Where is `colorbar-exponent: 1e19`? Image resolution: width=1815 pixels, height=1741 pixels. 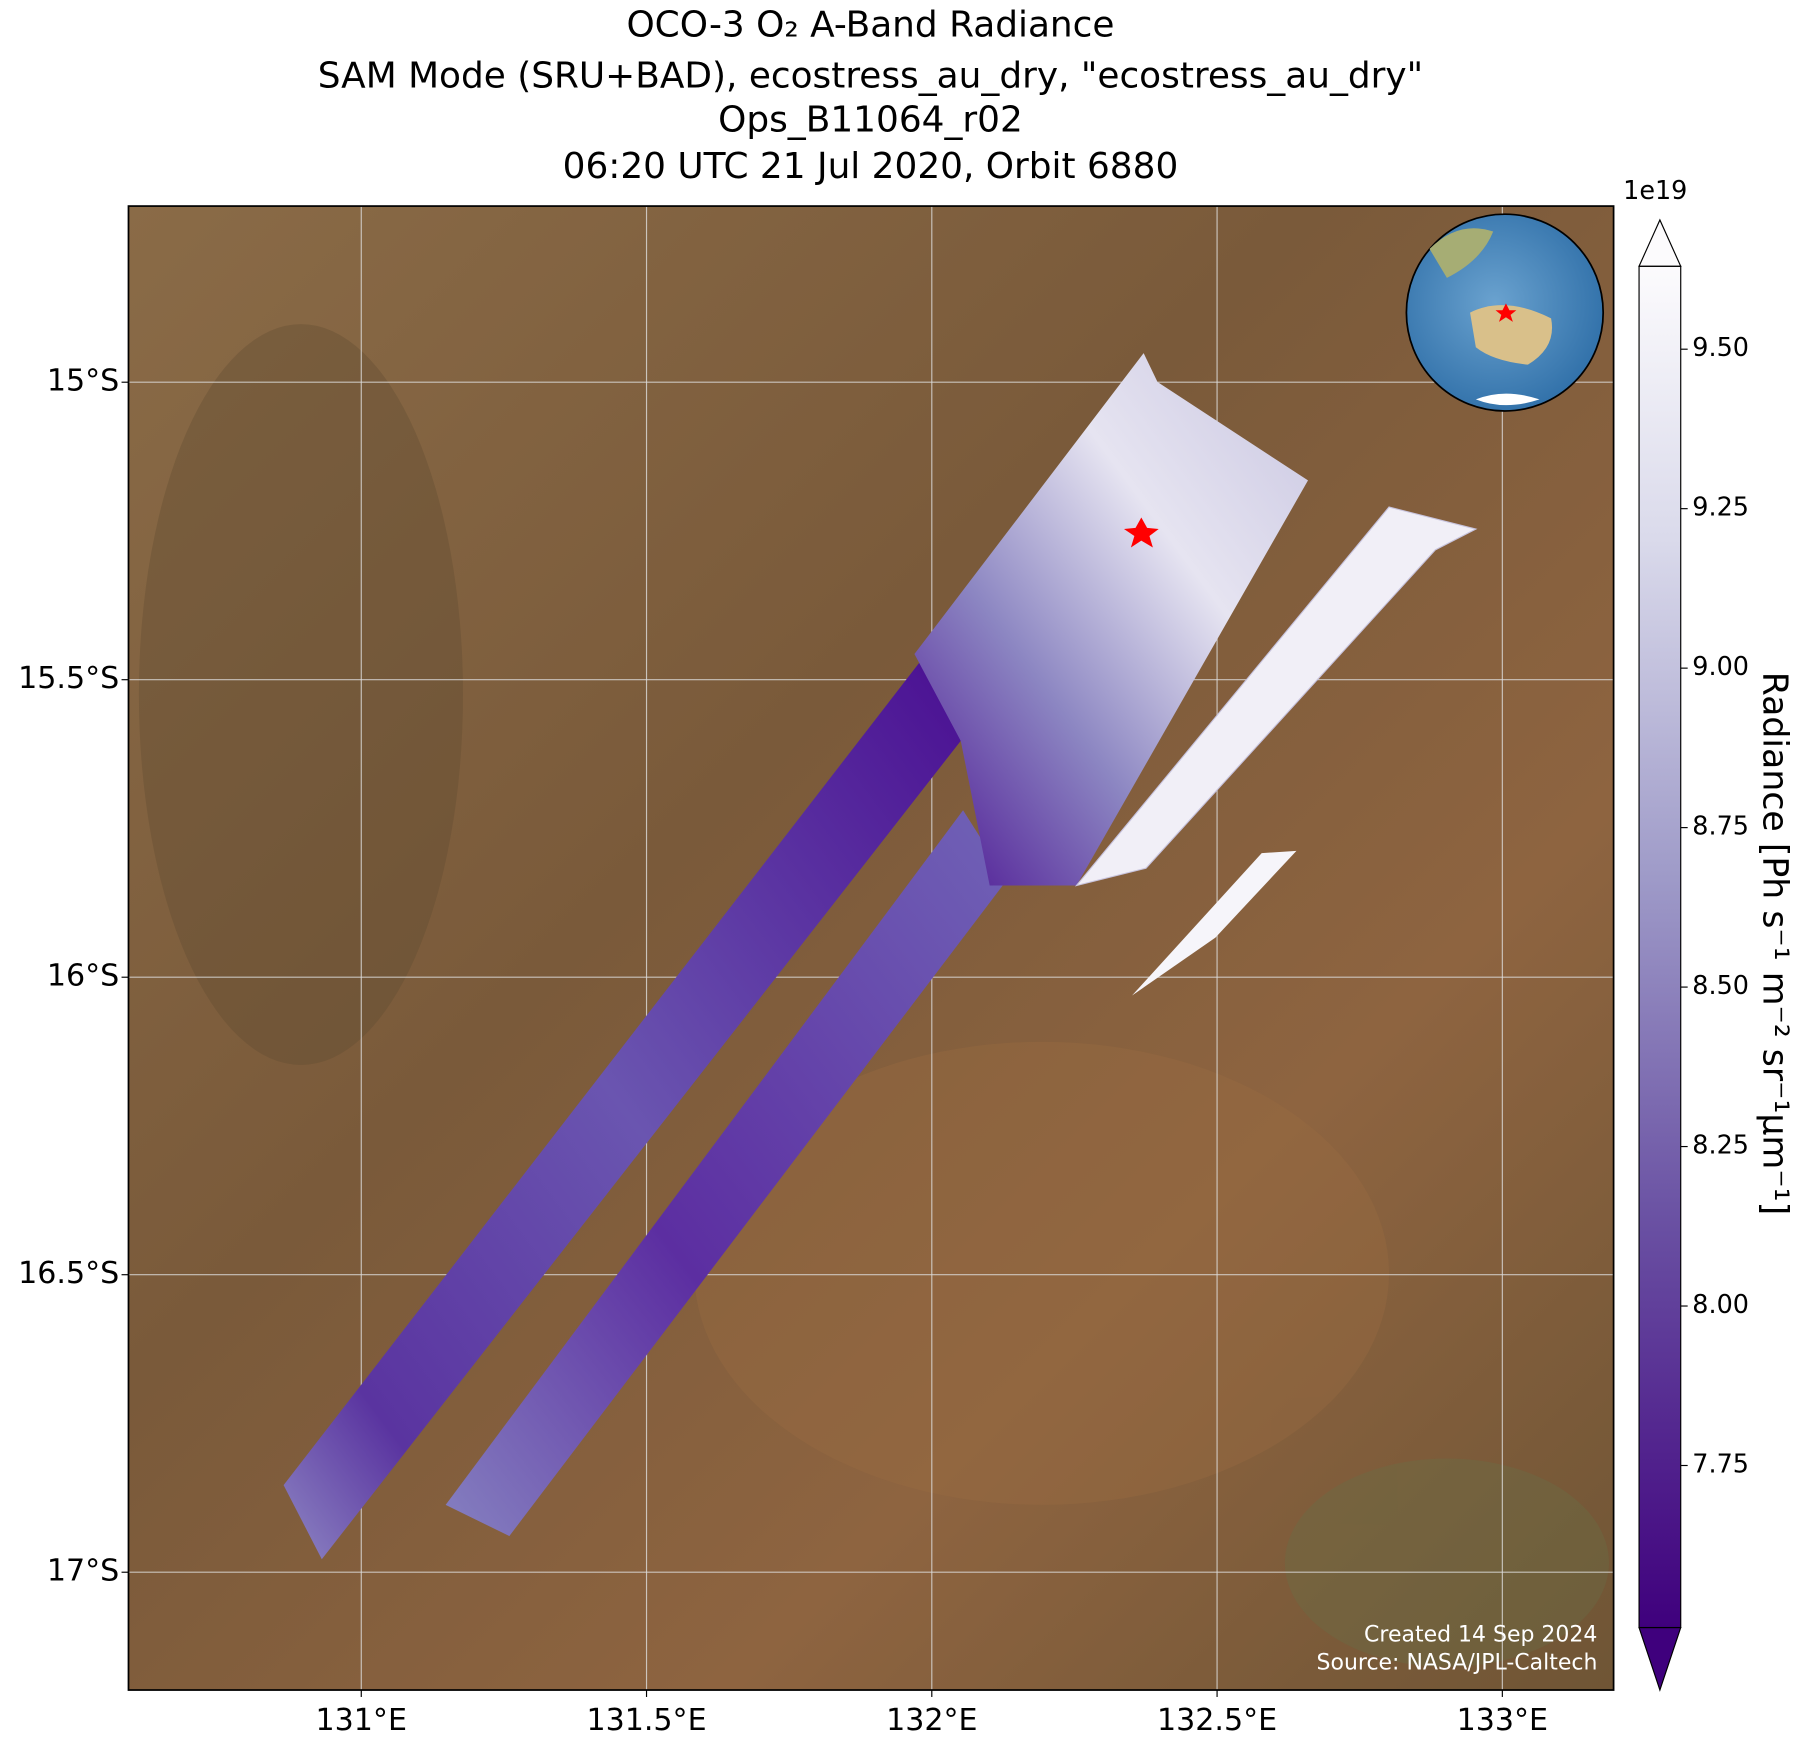
colorbar-exponent: 1e19 is located at coordinates (1655, 191).